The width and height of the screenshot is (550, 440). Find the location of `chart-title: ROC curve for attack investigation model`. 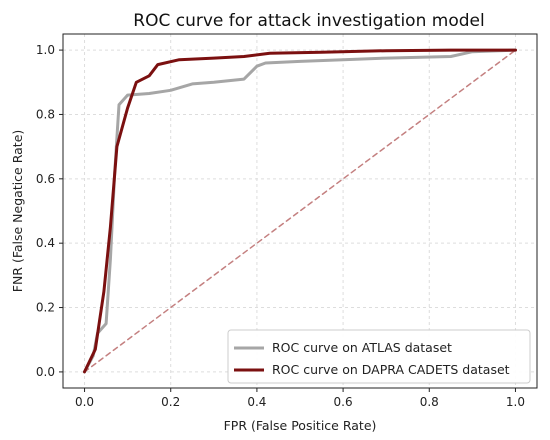

chart-title: ROC curve for attack investigation model is located at coordinates (308, 21).